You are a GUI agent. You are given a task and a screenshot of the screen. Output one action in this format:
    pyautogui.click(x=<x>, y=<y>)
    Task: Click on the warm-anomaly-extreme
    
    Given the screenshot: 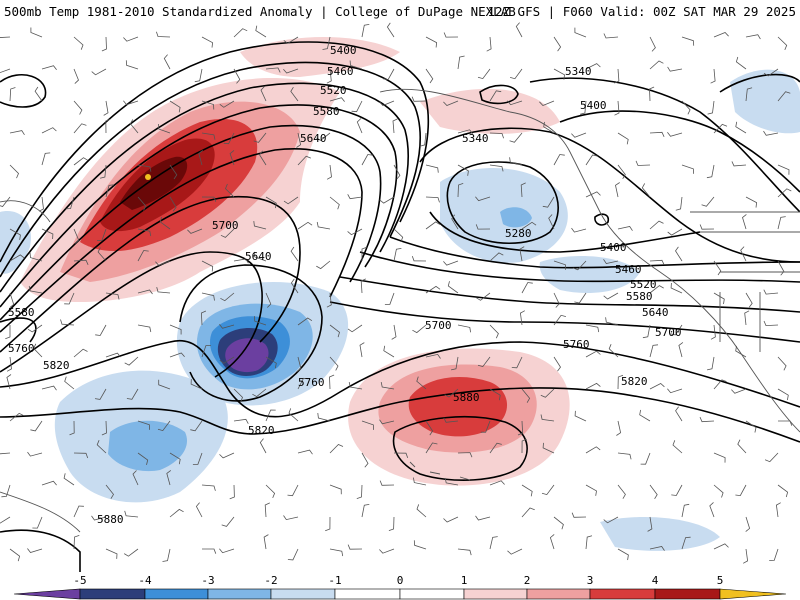 What is the action you would take?
    pyautogui.click(x=148, y=177)
    